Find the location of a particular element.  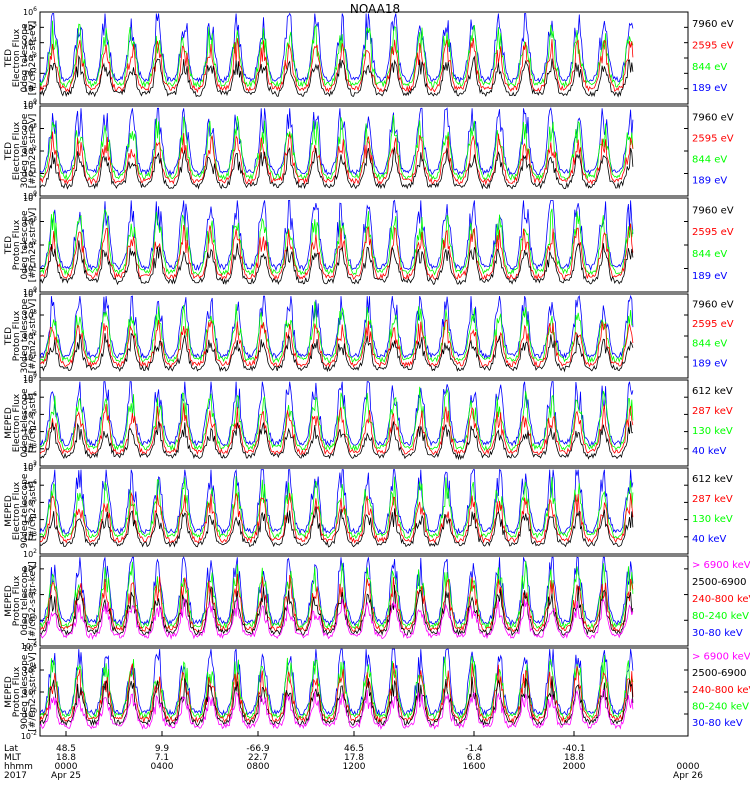

footer-value: 46.5 is located at coordinates (354, 749).